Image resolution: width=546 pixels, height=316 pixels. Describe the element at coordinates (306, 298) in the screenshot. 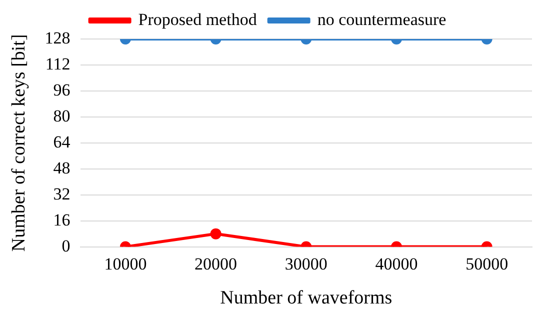

I see `x-axis-title: Number of waveforms` at that location.